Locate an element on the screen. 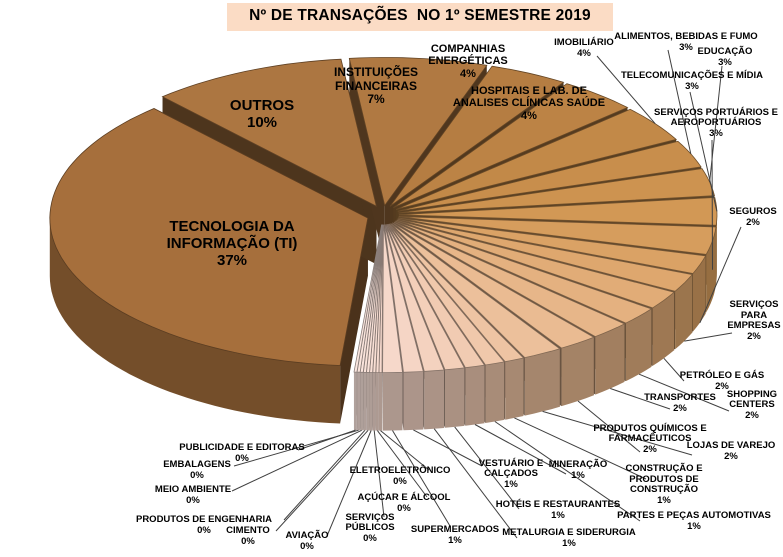 The width and height of the screenshot is (783, 557). slice-label-outros: OUTROS 10% is located at coordinates (262, 114).